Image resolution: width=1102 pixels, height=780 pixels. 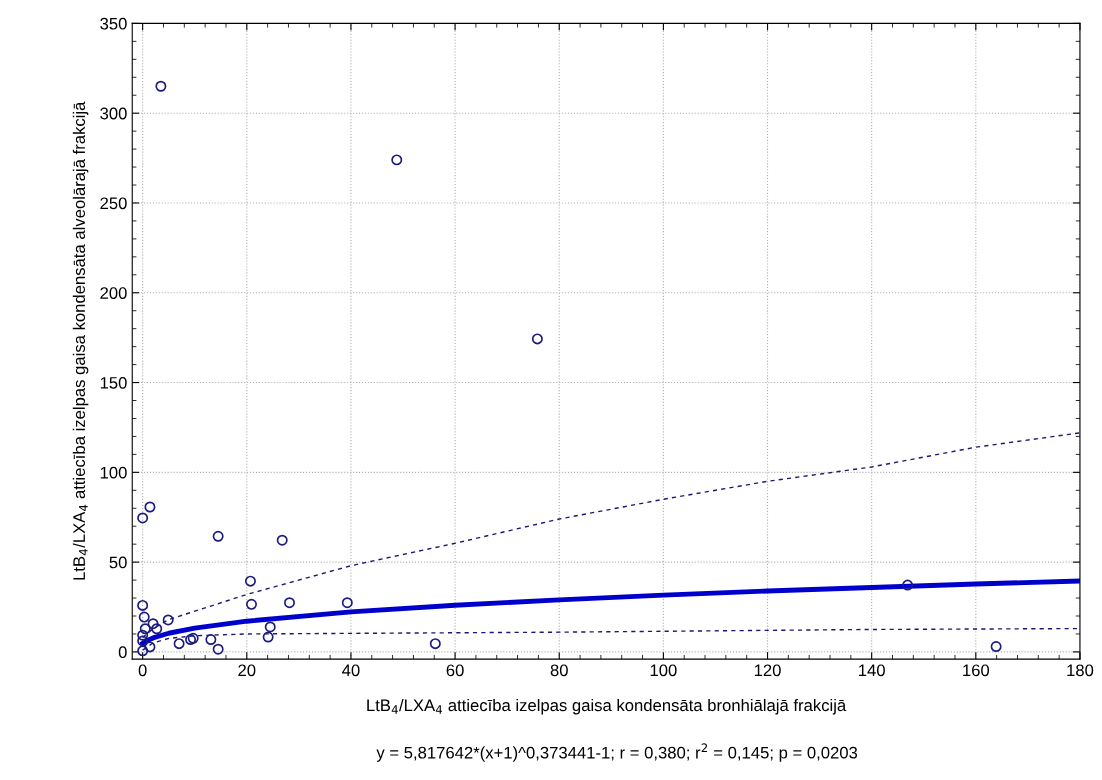 What do you see at coordinates (767, 670) in the screenshot?
I see `x-tick-label: 120` at bounding box center [767, 670].